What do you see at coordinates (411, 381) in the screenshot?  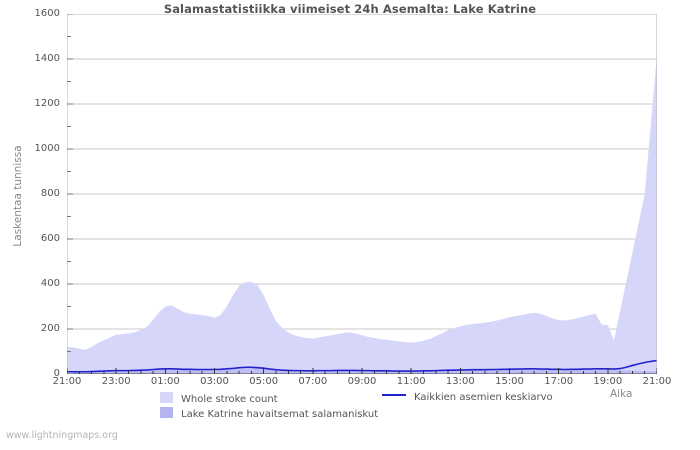 I see `x-tick-label: 11:00` at bounding box center [411, 381].